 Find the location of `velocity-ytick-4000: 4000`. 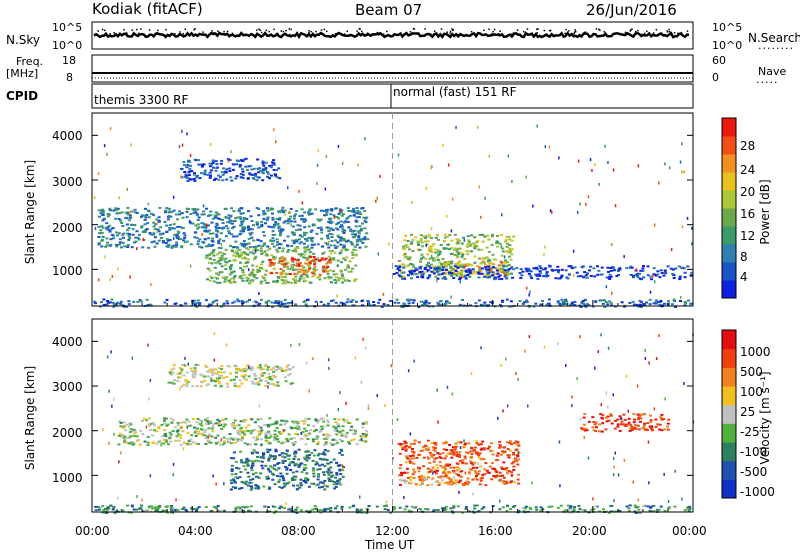

velocity-ytick-4000: 4000 is located at coordinates (67, 342).